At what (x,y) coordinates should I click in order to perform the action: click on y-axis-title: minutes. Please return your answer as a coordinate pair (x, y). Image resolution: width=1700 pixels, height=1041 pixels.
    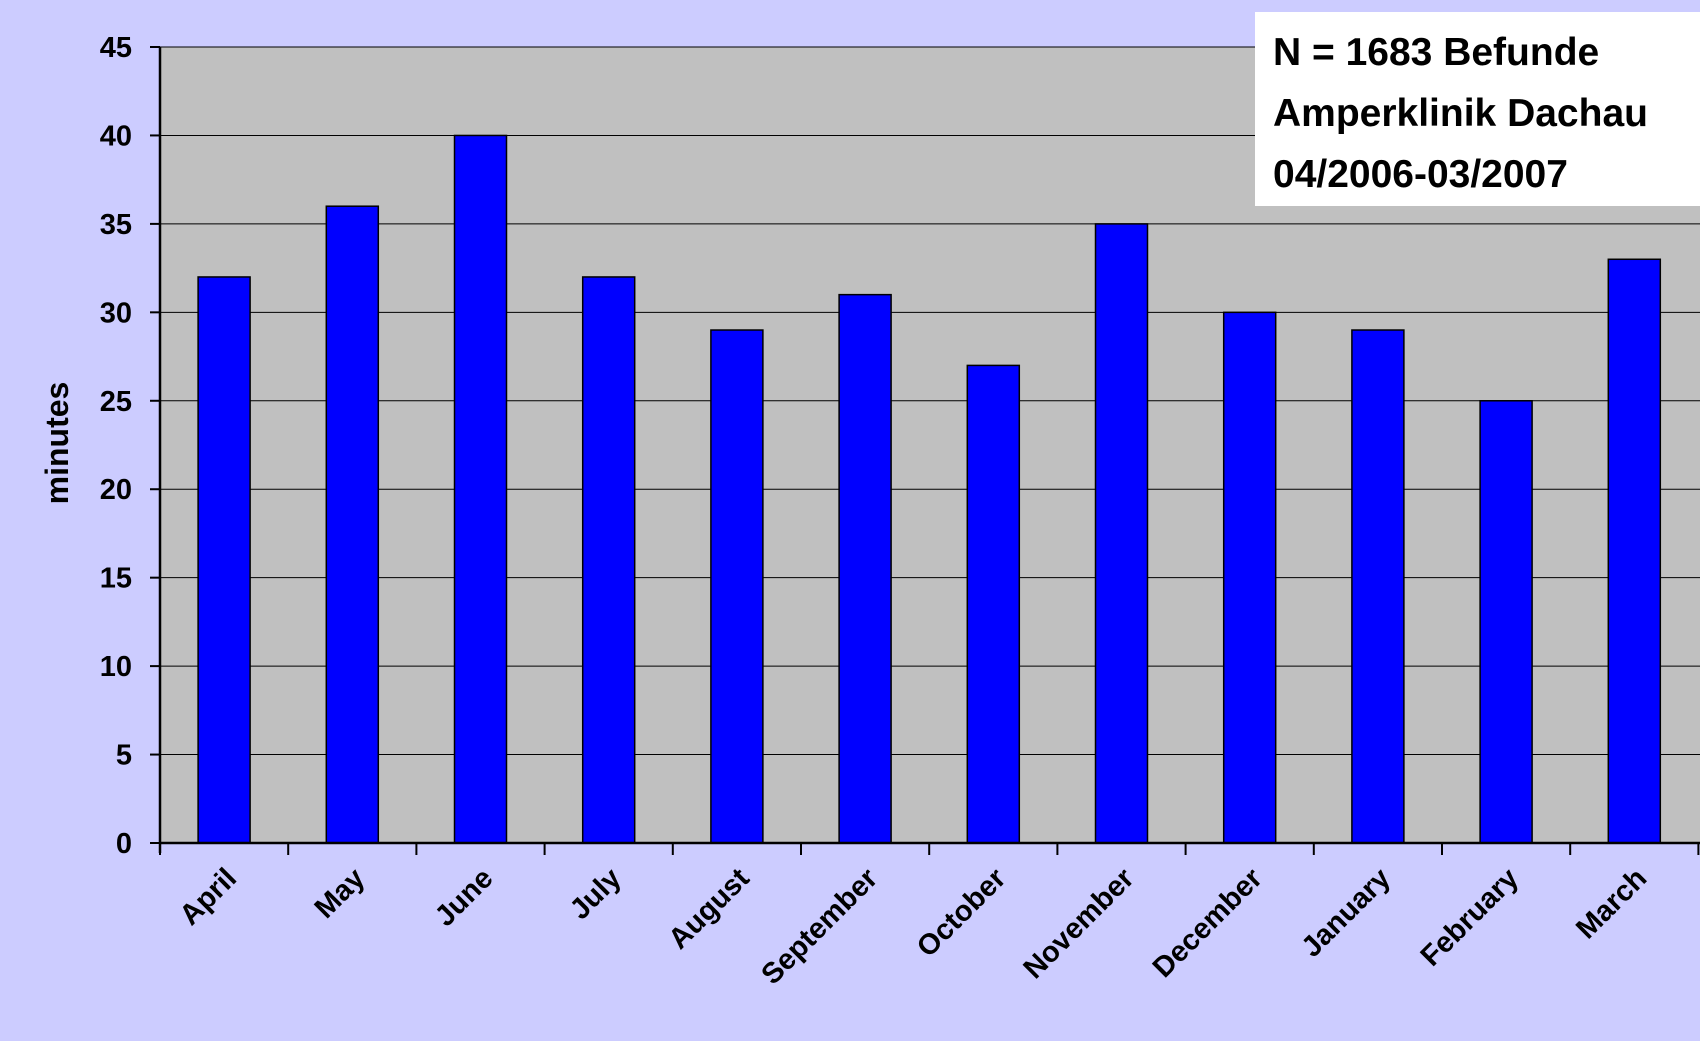
    Looking at the image, I should click on (57, 443).